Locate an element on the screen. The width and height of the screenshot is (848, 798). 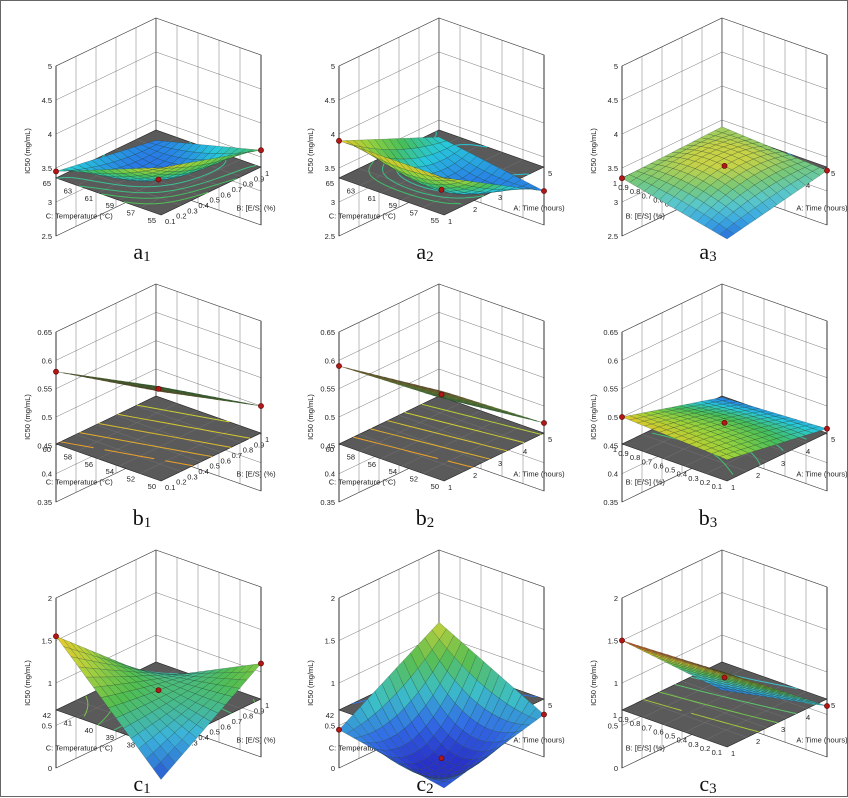
z-tick-label: 3 is located at coordinates (616, 202).